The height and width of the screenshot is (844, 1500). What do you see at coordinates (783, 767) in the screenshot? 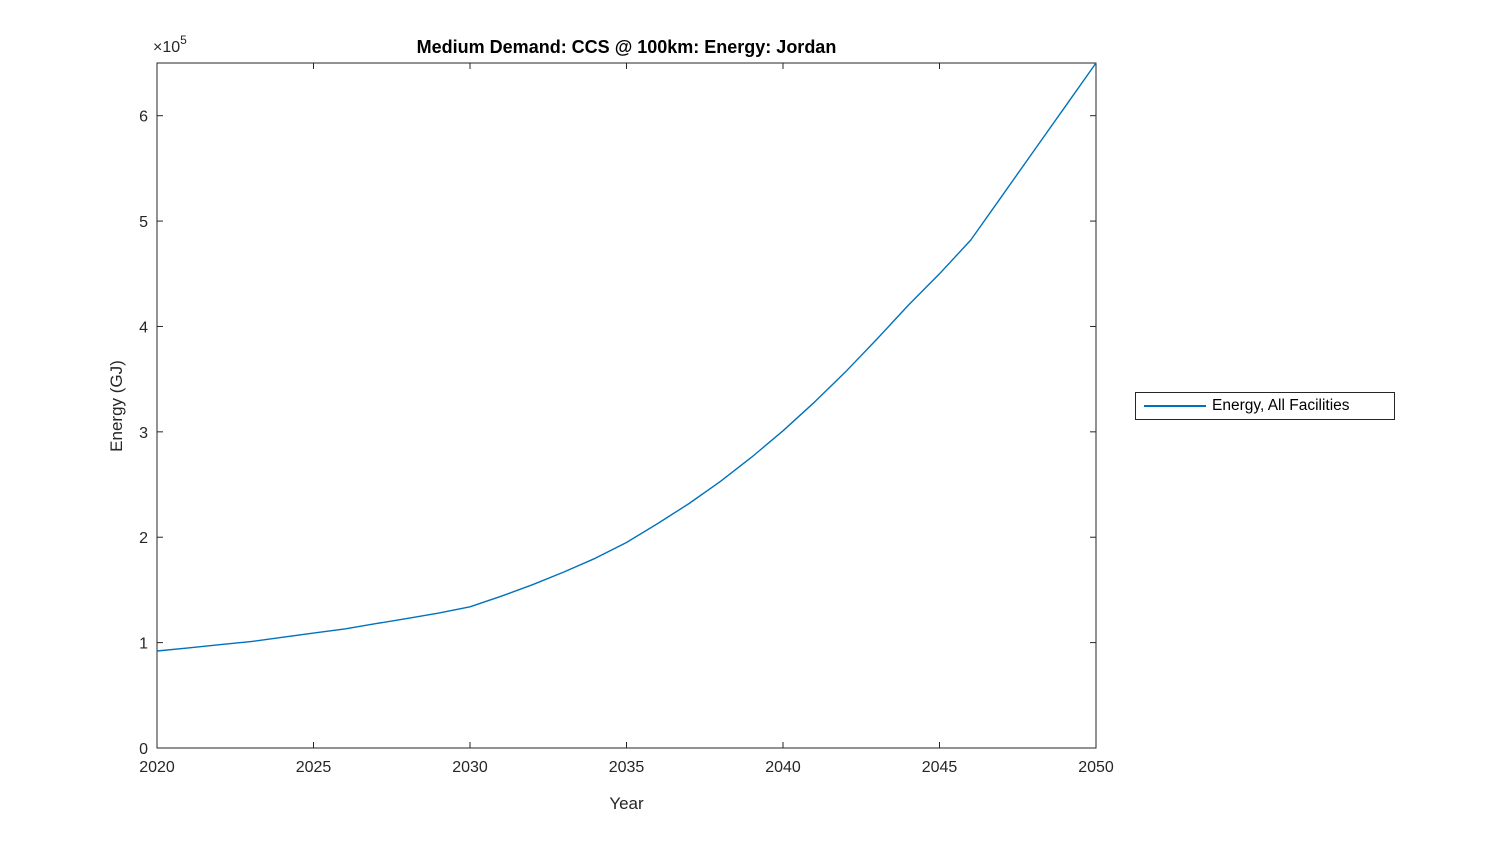
I see `x-tick-label-2040: 2040` at bounding box center [783, 767].